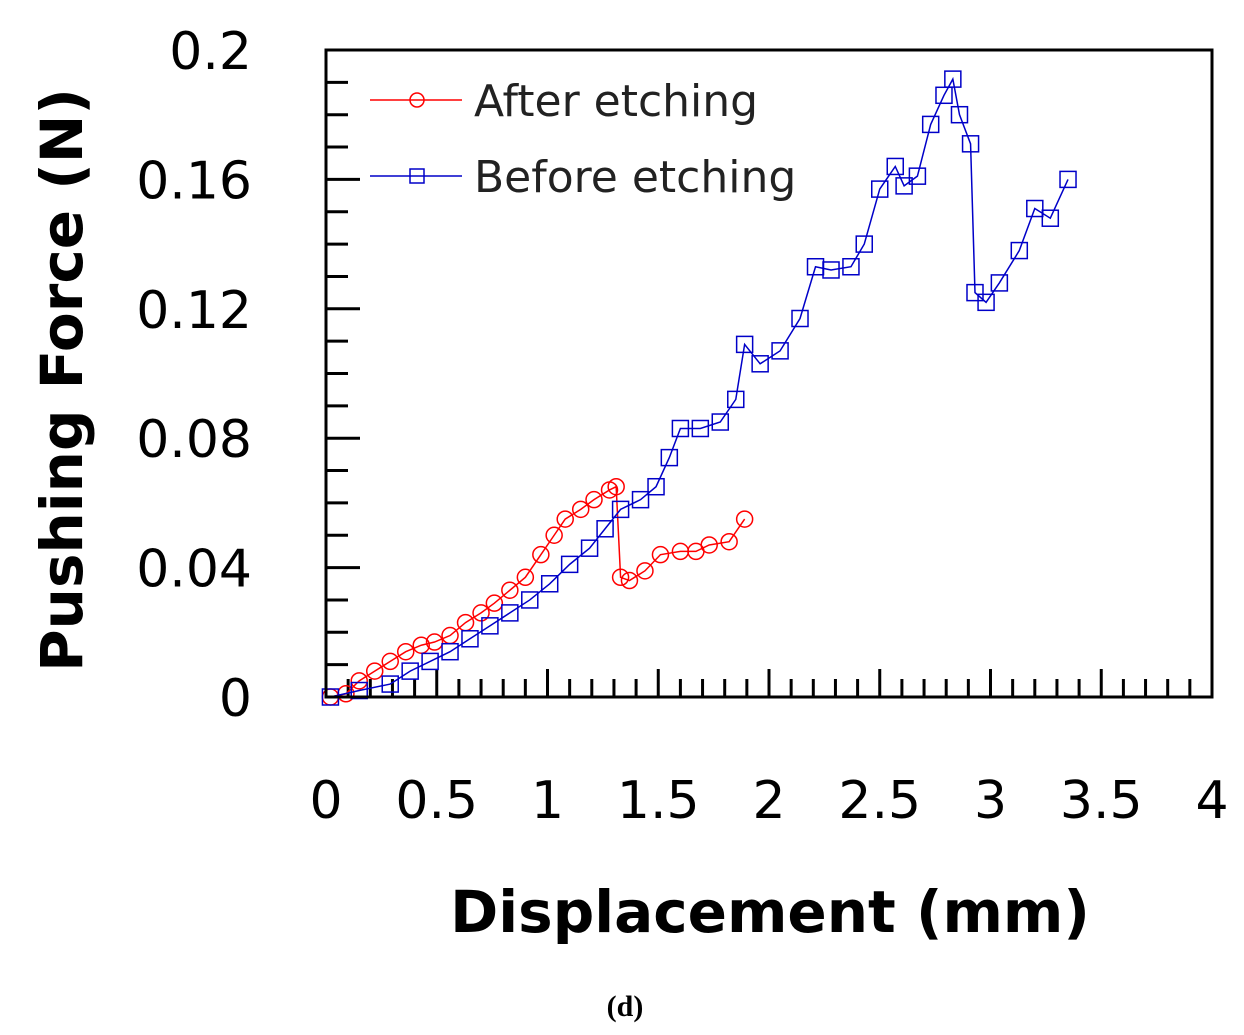 The image size is (1244, 1035). I want to click on series-after-etching, so click(537, 591).